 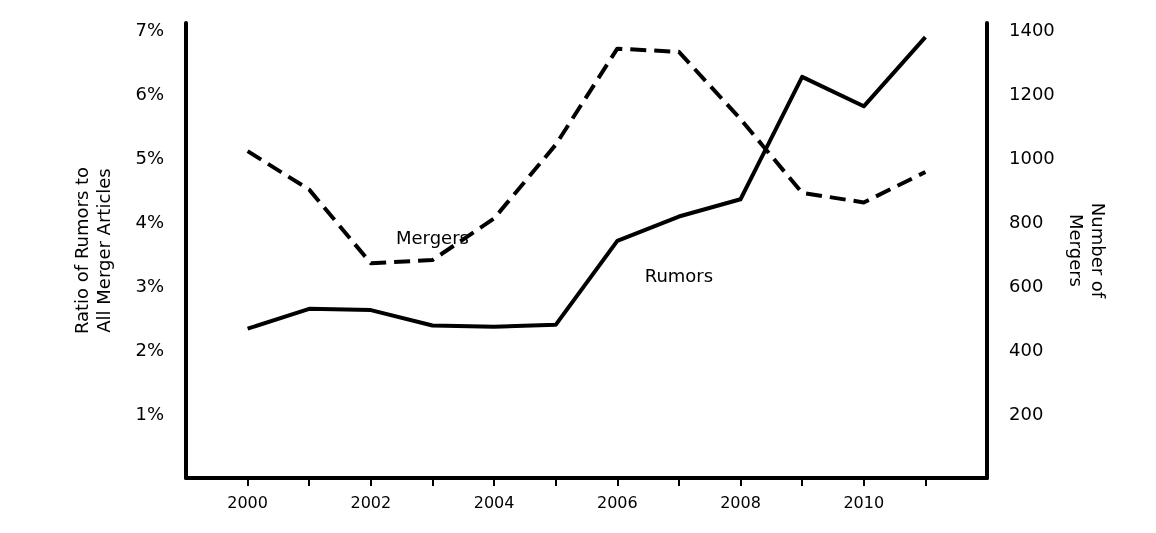 What do you see at coordinates (494, 502) in the screenshot?
I see `x-tick-label: 2004` at bounding box center [494, 502].